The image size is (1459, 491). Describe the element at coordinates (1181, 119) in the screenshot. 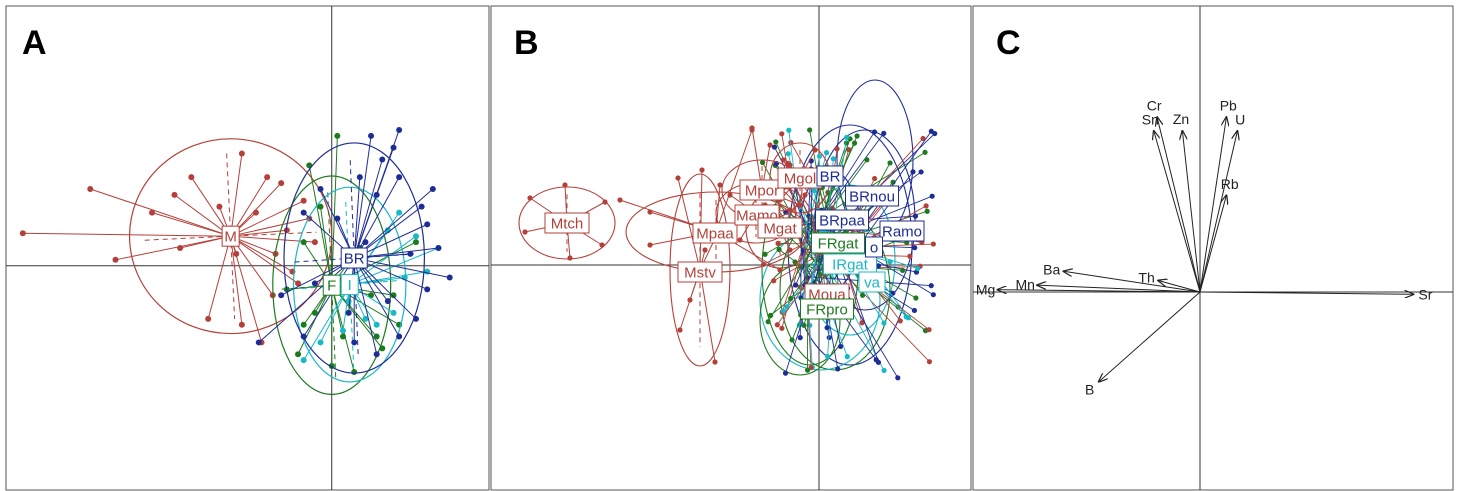

I see `panel-c-label-Zn: Zn` at that location.